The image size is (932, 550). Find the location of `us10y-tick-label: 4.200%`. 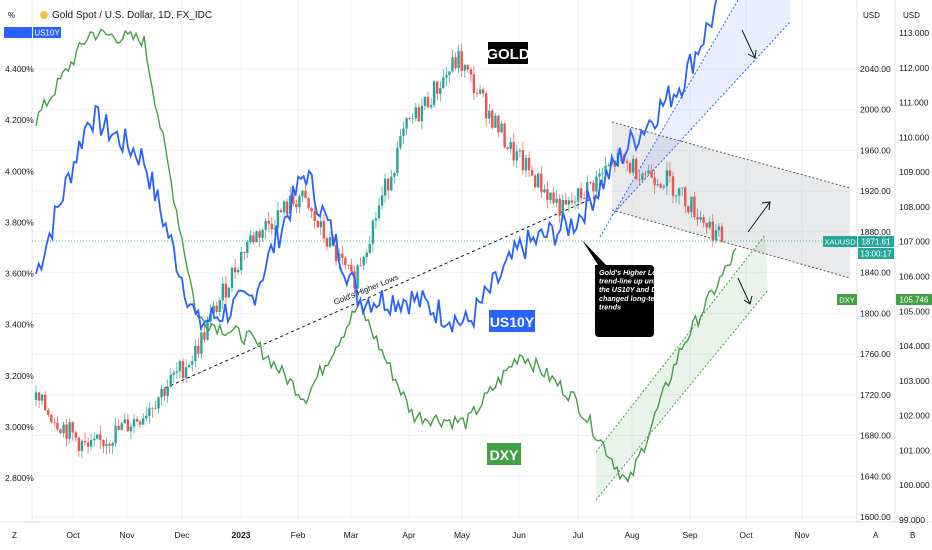

us10y-tick-label: 4.200% is located at coordinates (19, 120).